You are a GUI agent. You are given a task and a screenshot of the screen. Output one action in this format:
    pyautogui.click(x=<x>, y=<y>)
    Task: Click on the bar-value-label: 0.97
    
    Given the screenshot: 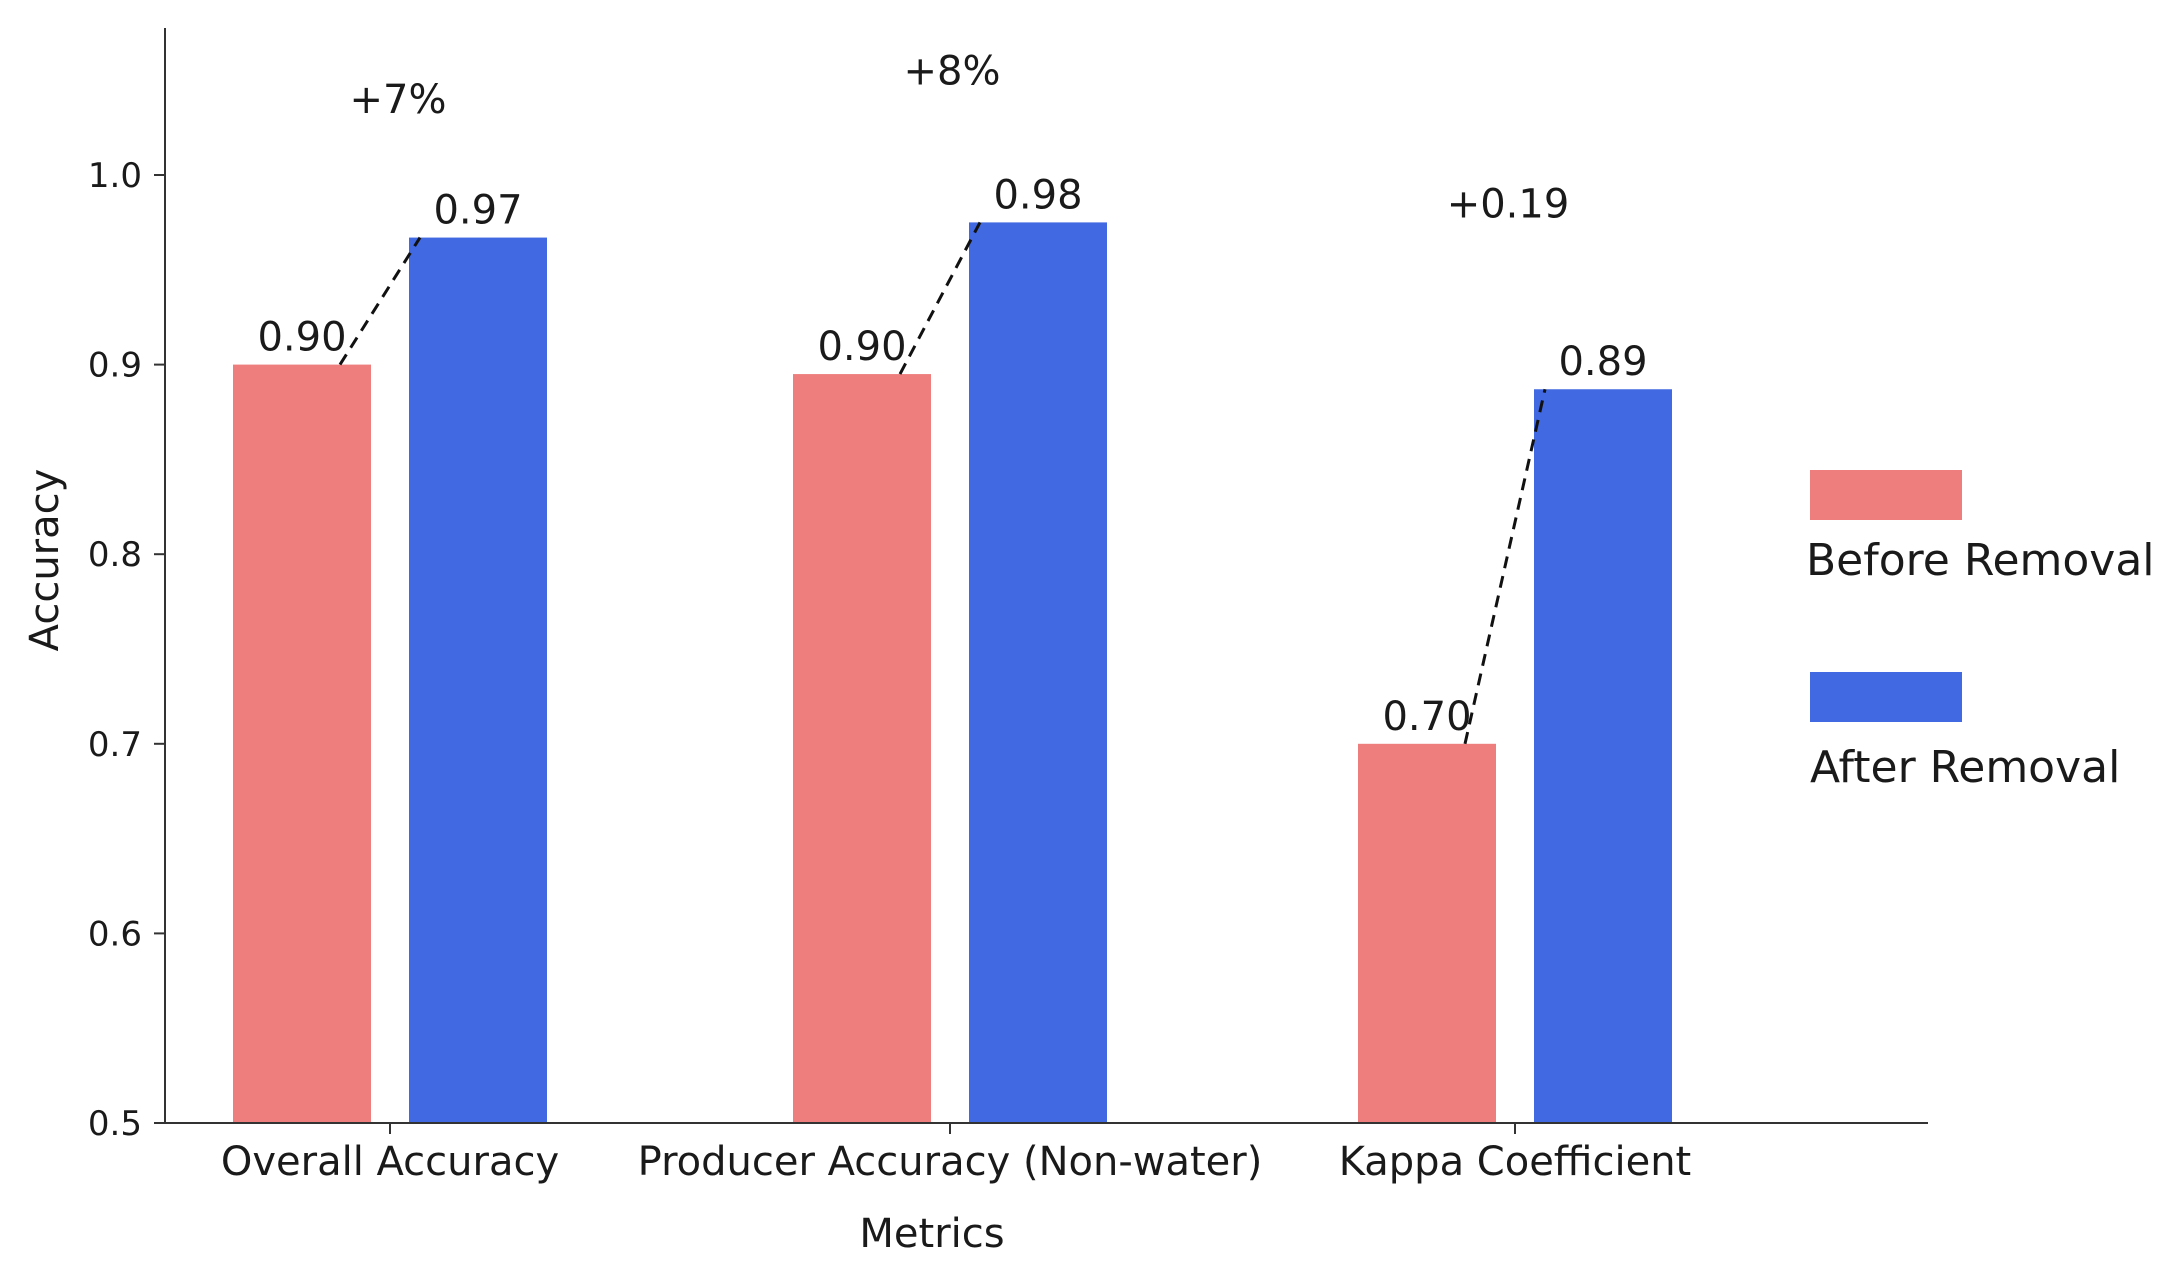 What is the action you would take?
    pyautogui.click(x=477, y=211)
    